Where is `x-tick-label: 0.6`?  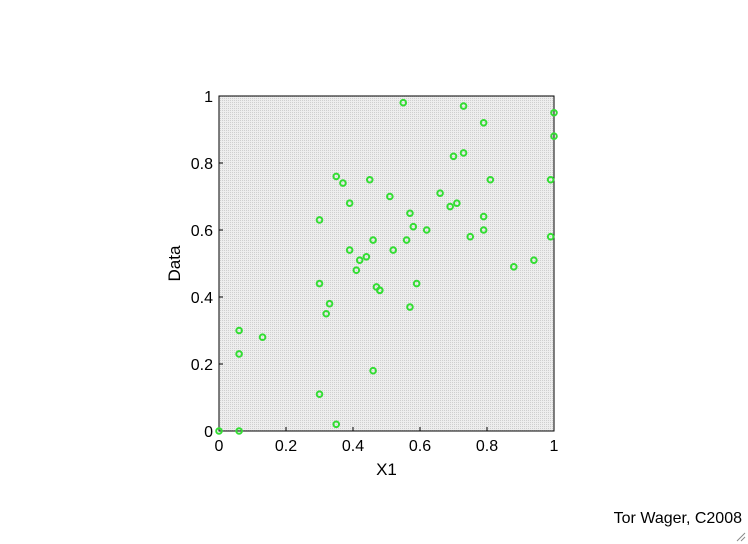 x-tick-label: 0.6 is located at coordinates (420, 446).